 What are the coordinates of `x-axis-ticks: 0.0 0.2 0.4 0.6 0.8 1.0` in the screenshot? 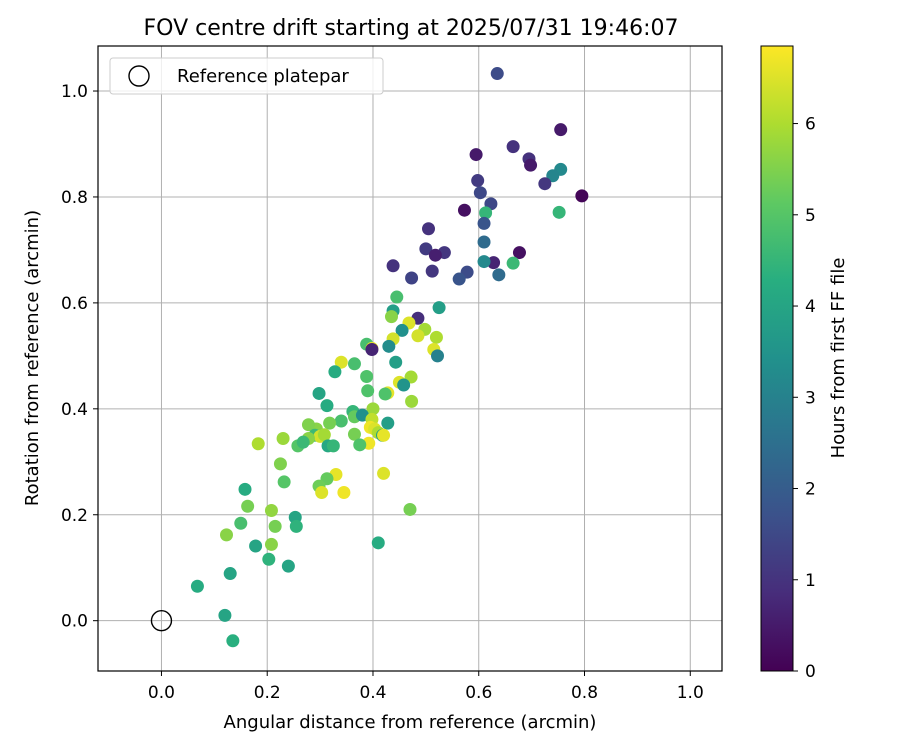 It's located at (426, 687).